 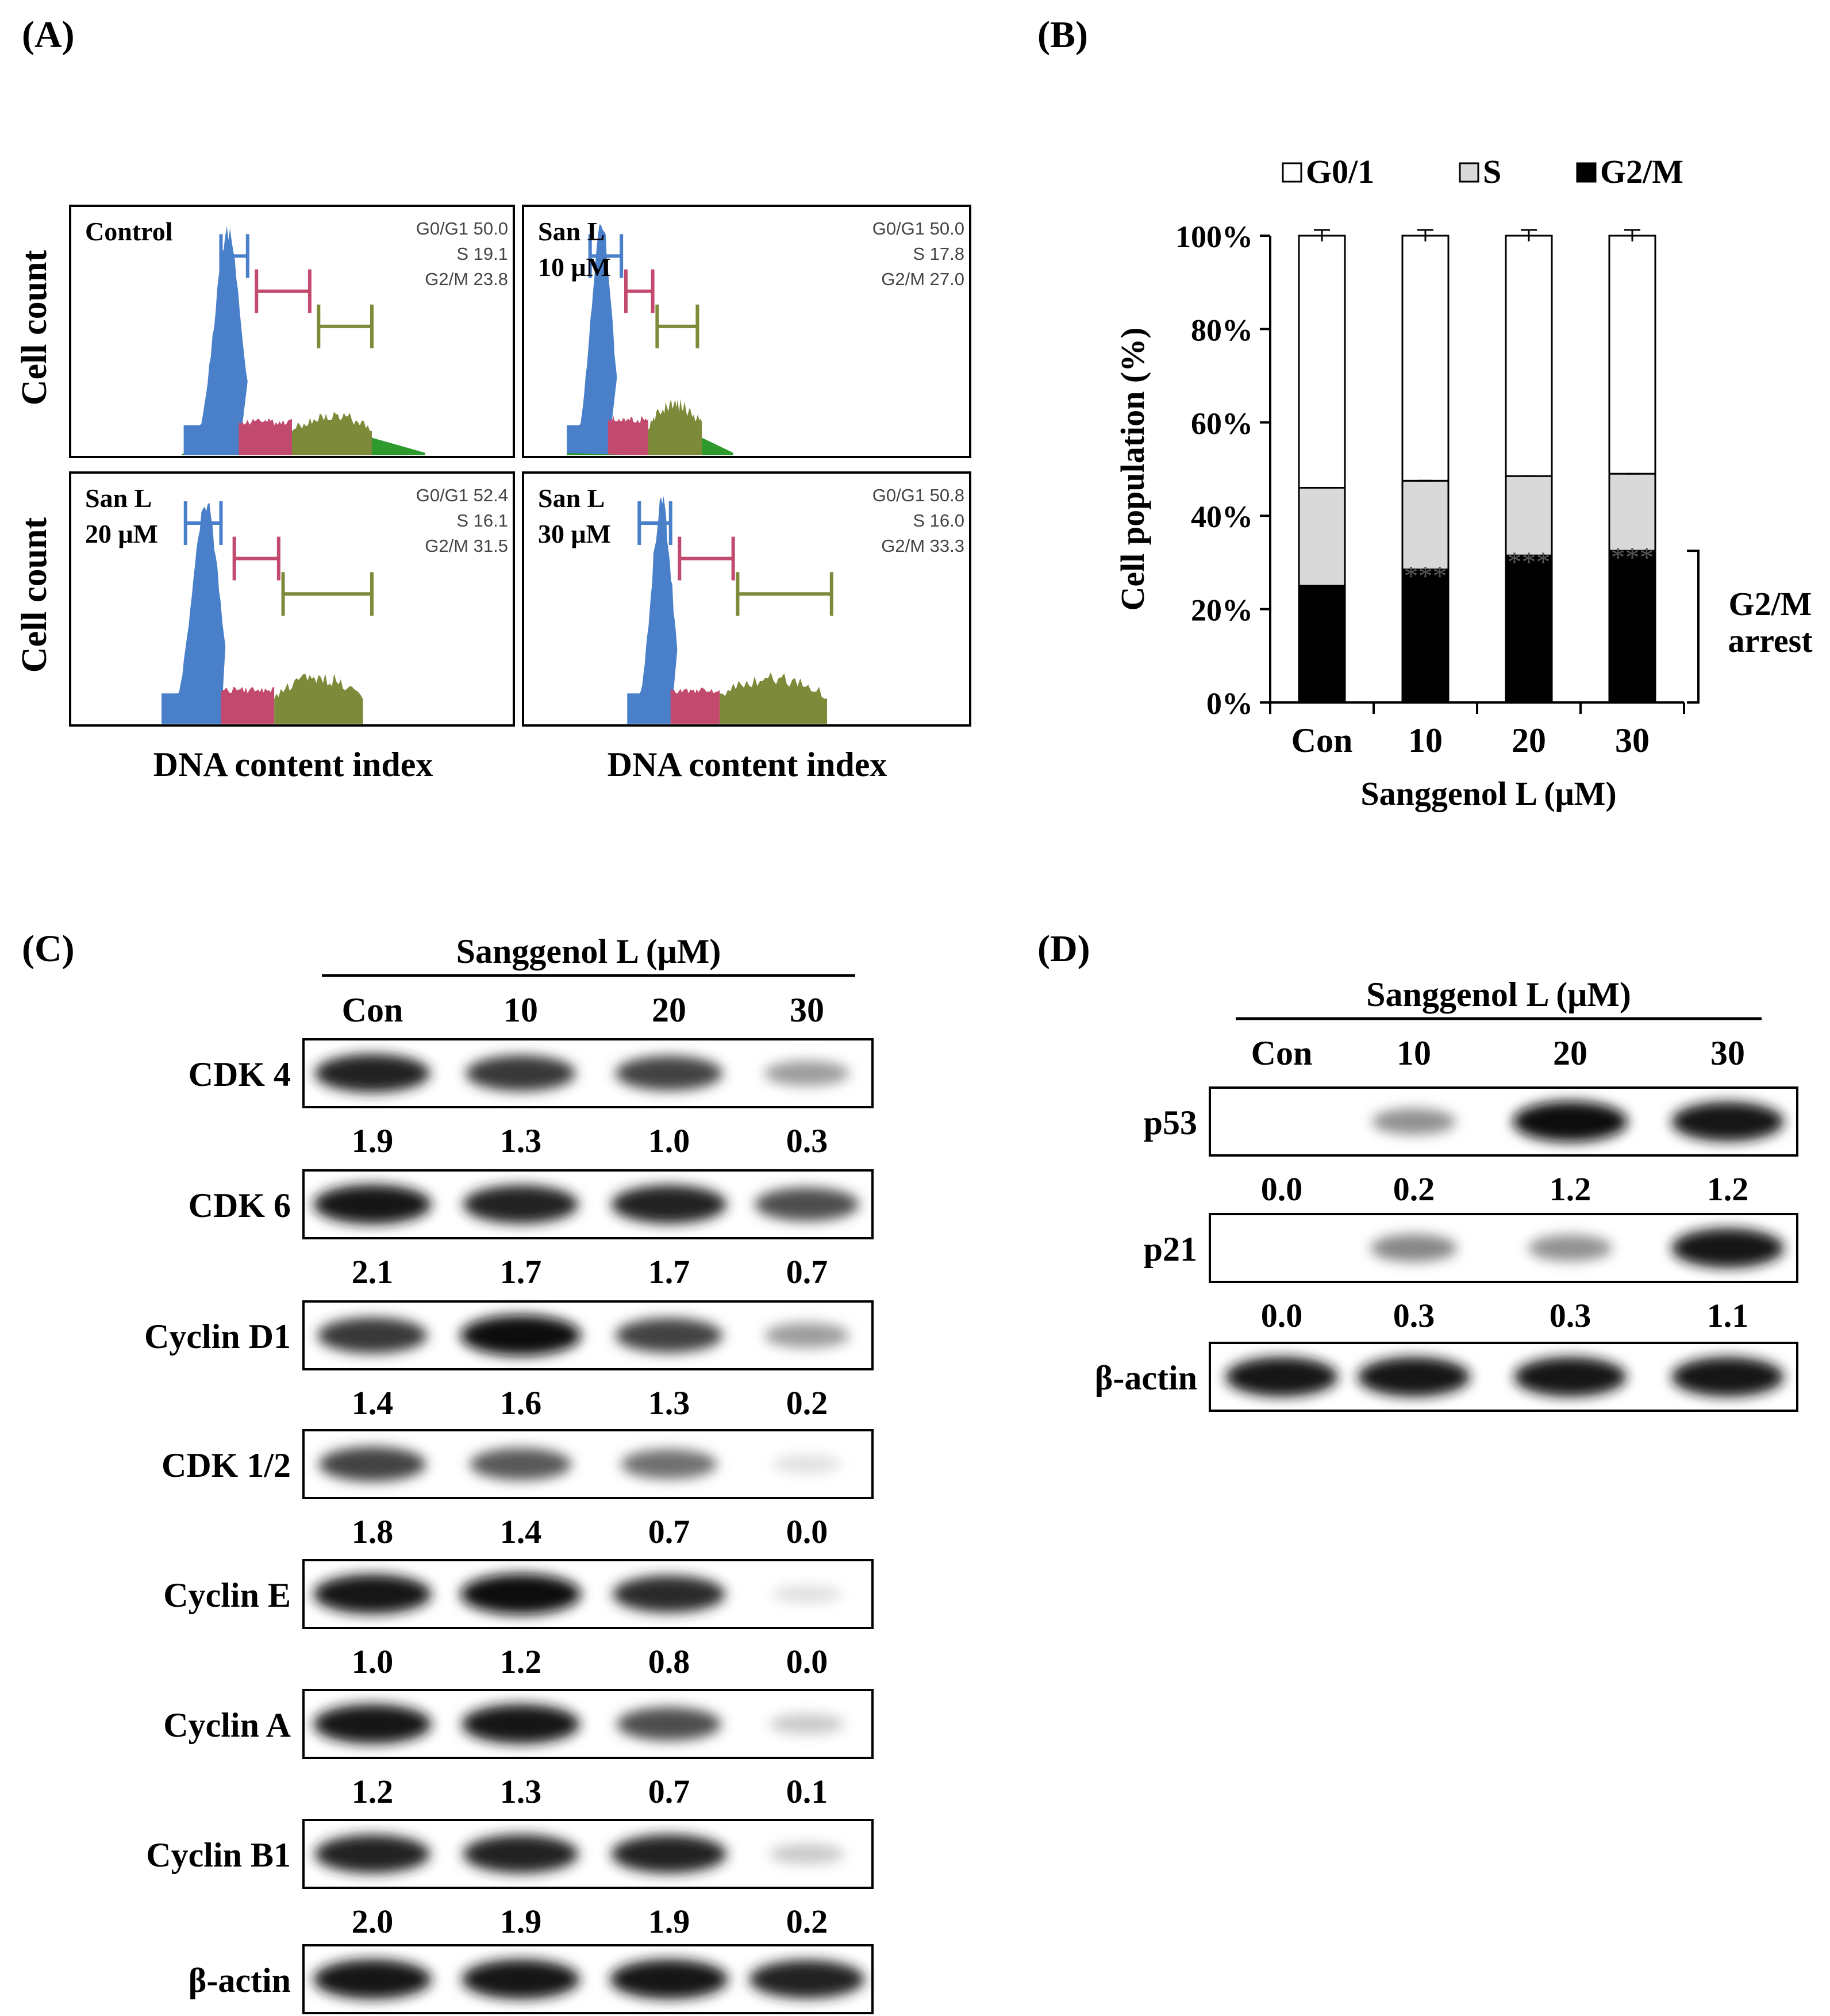 I want to click on histogram-san-l-30: San L 30 μM G0/G1 50.8 S 16.0 G2/M 33.3, so click(x=746, y=599).